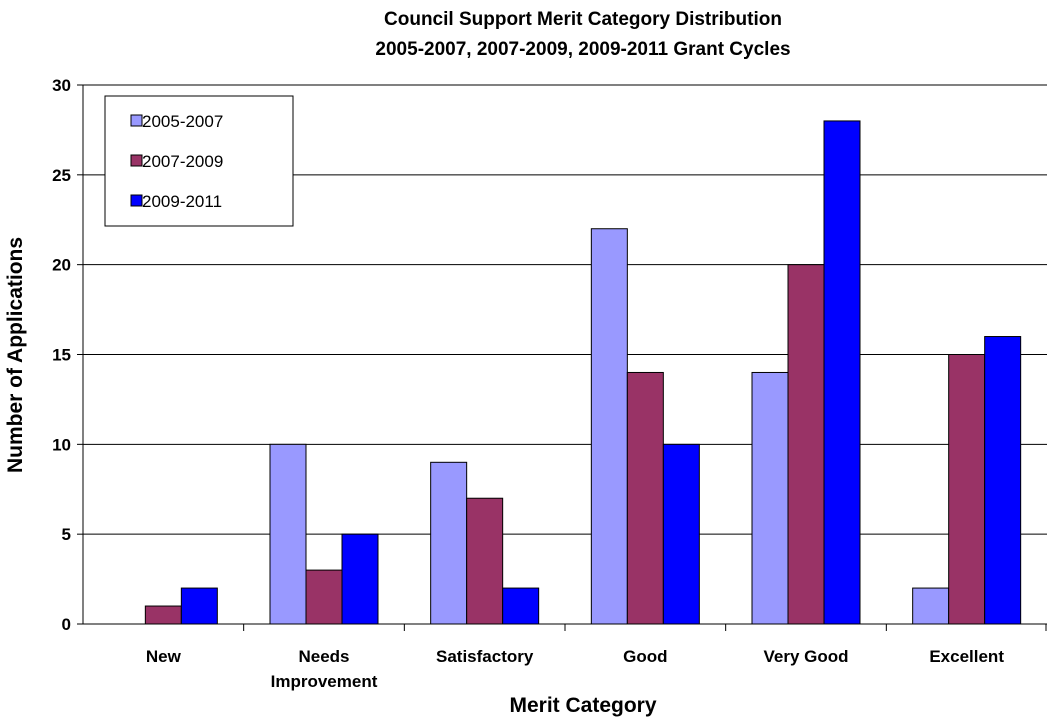 Image resolution: width=1047 pixels, height=721 pixels. Describe the element at coordinates (66, 534) in the screenshot. I see `y-tick-label: 5` at that location.